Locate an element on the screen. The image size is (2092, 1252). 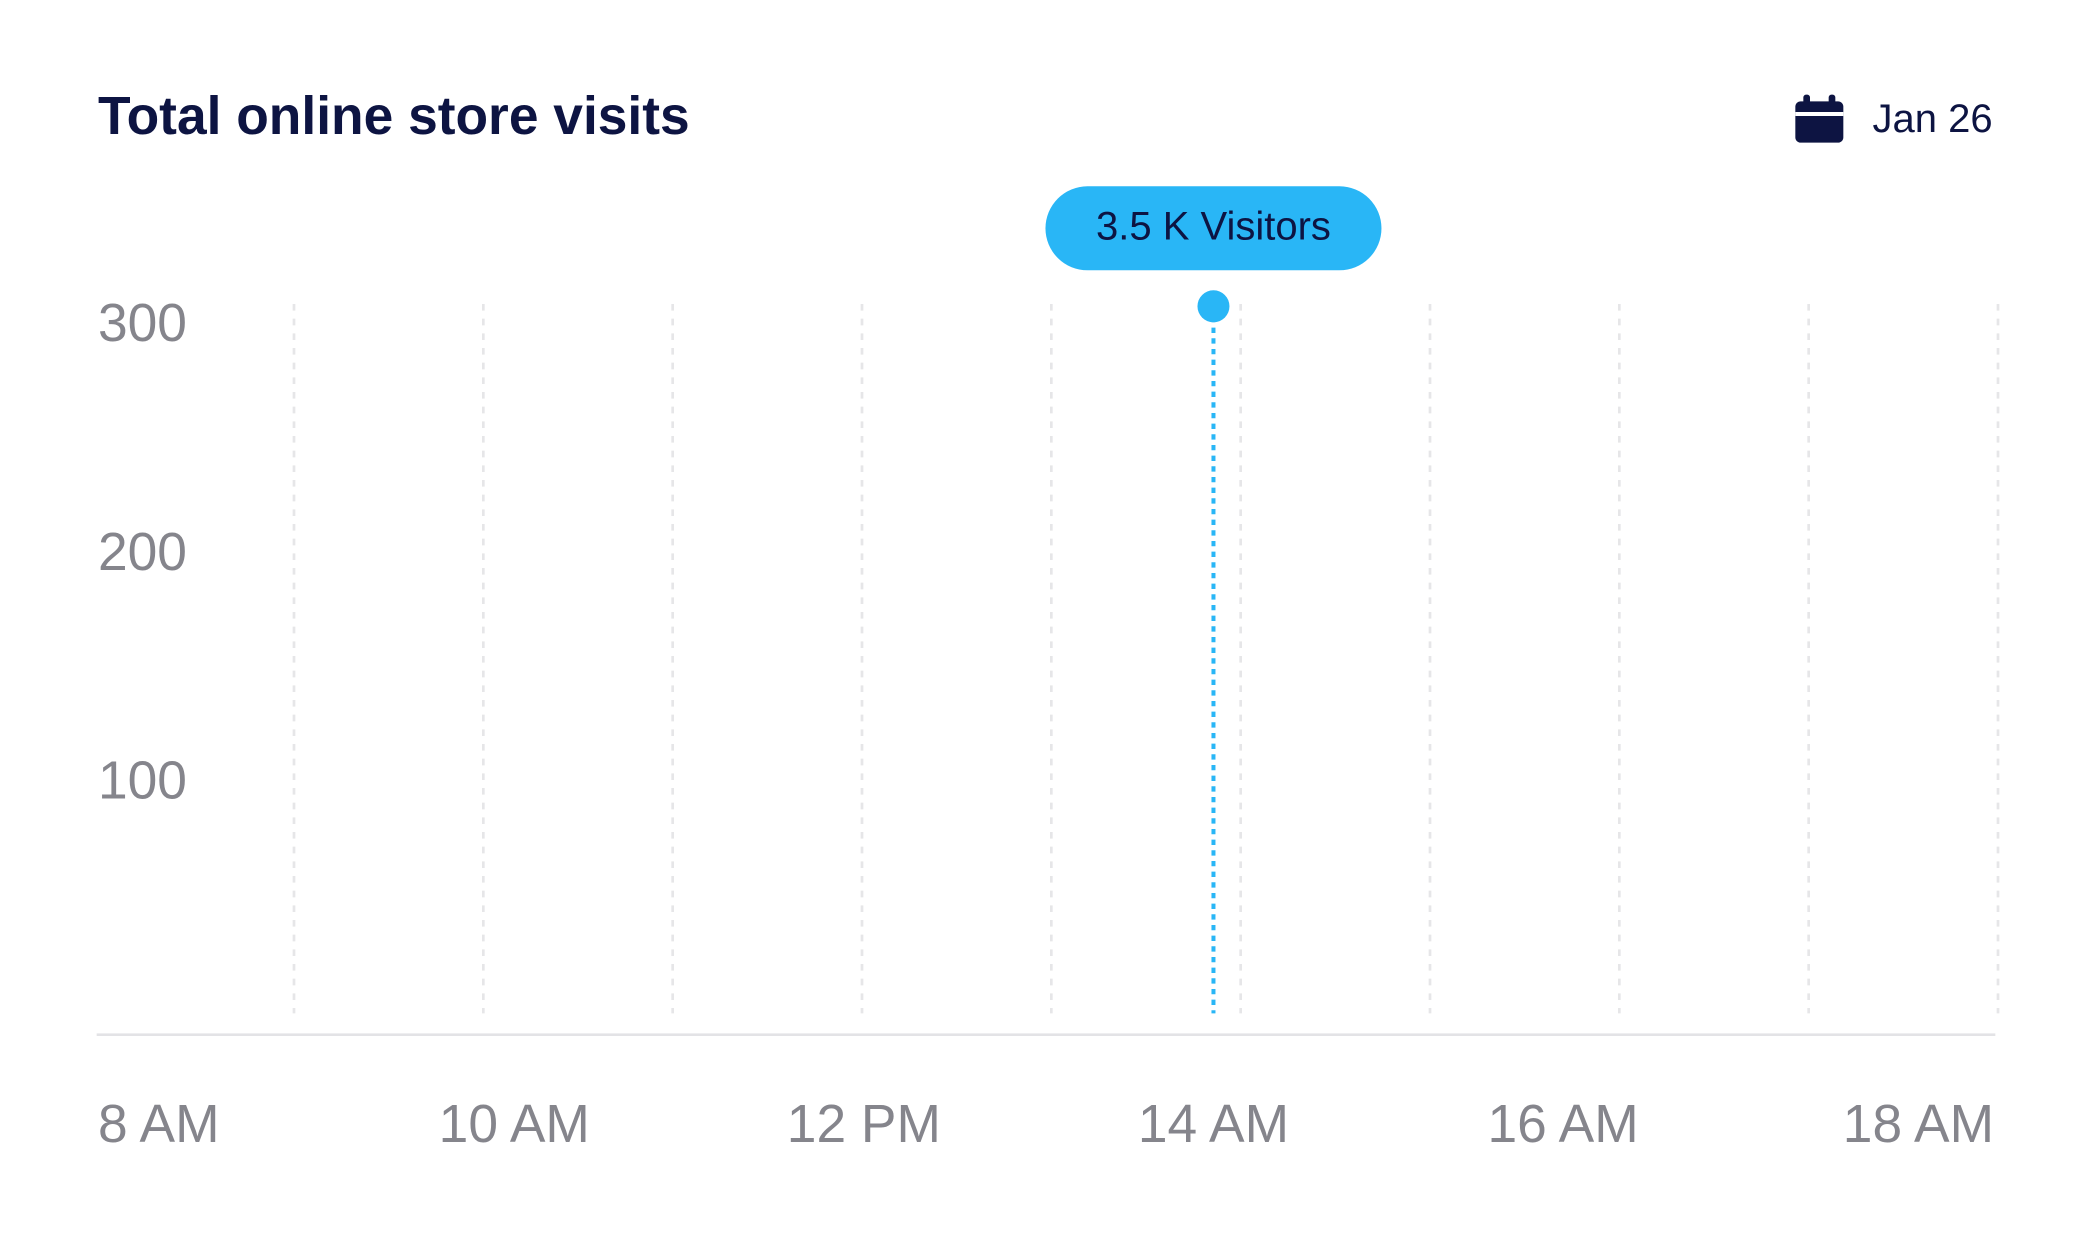
x-tick-label: 18 AM is located at coordinates (1918, 1124).